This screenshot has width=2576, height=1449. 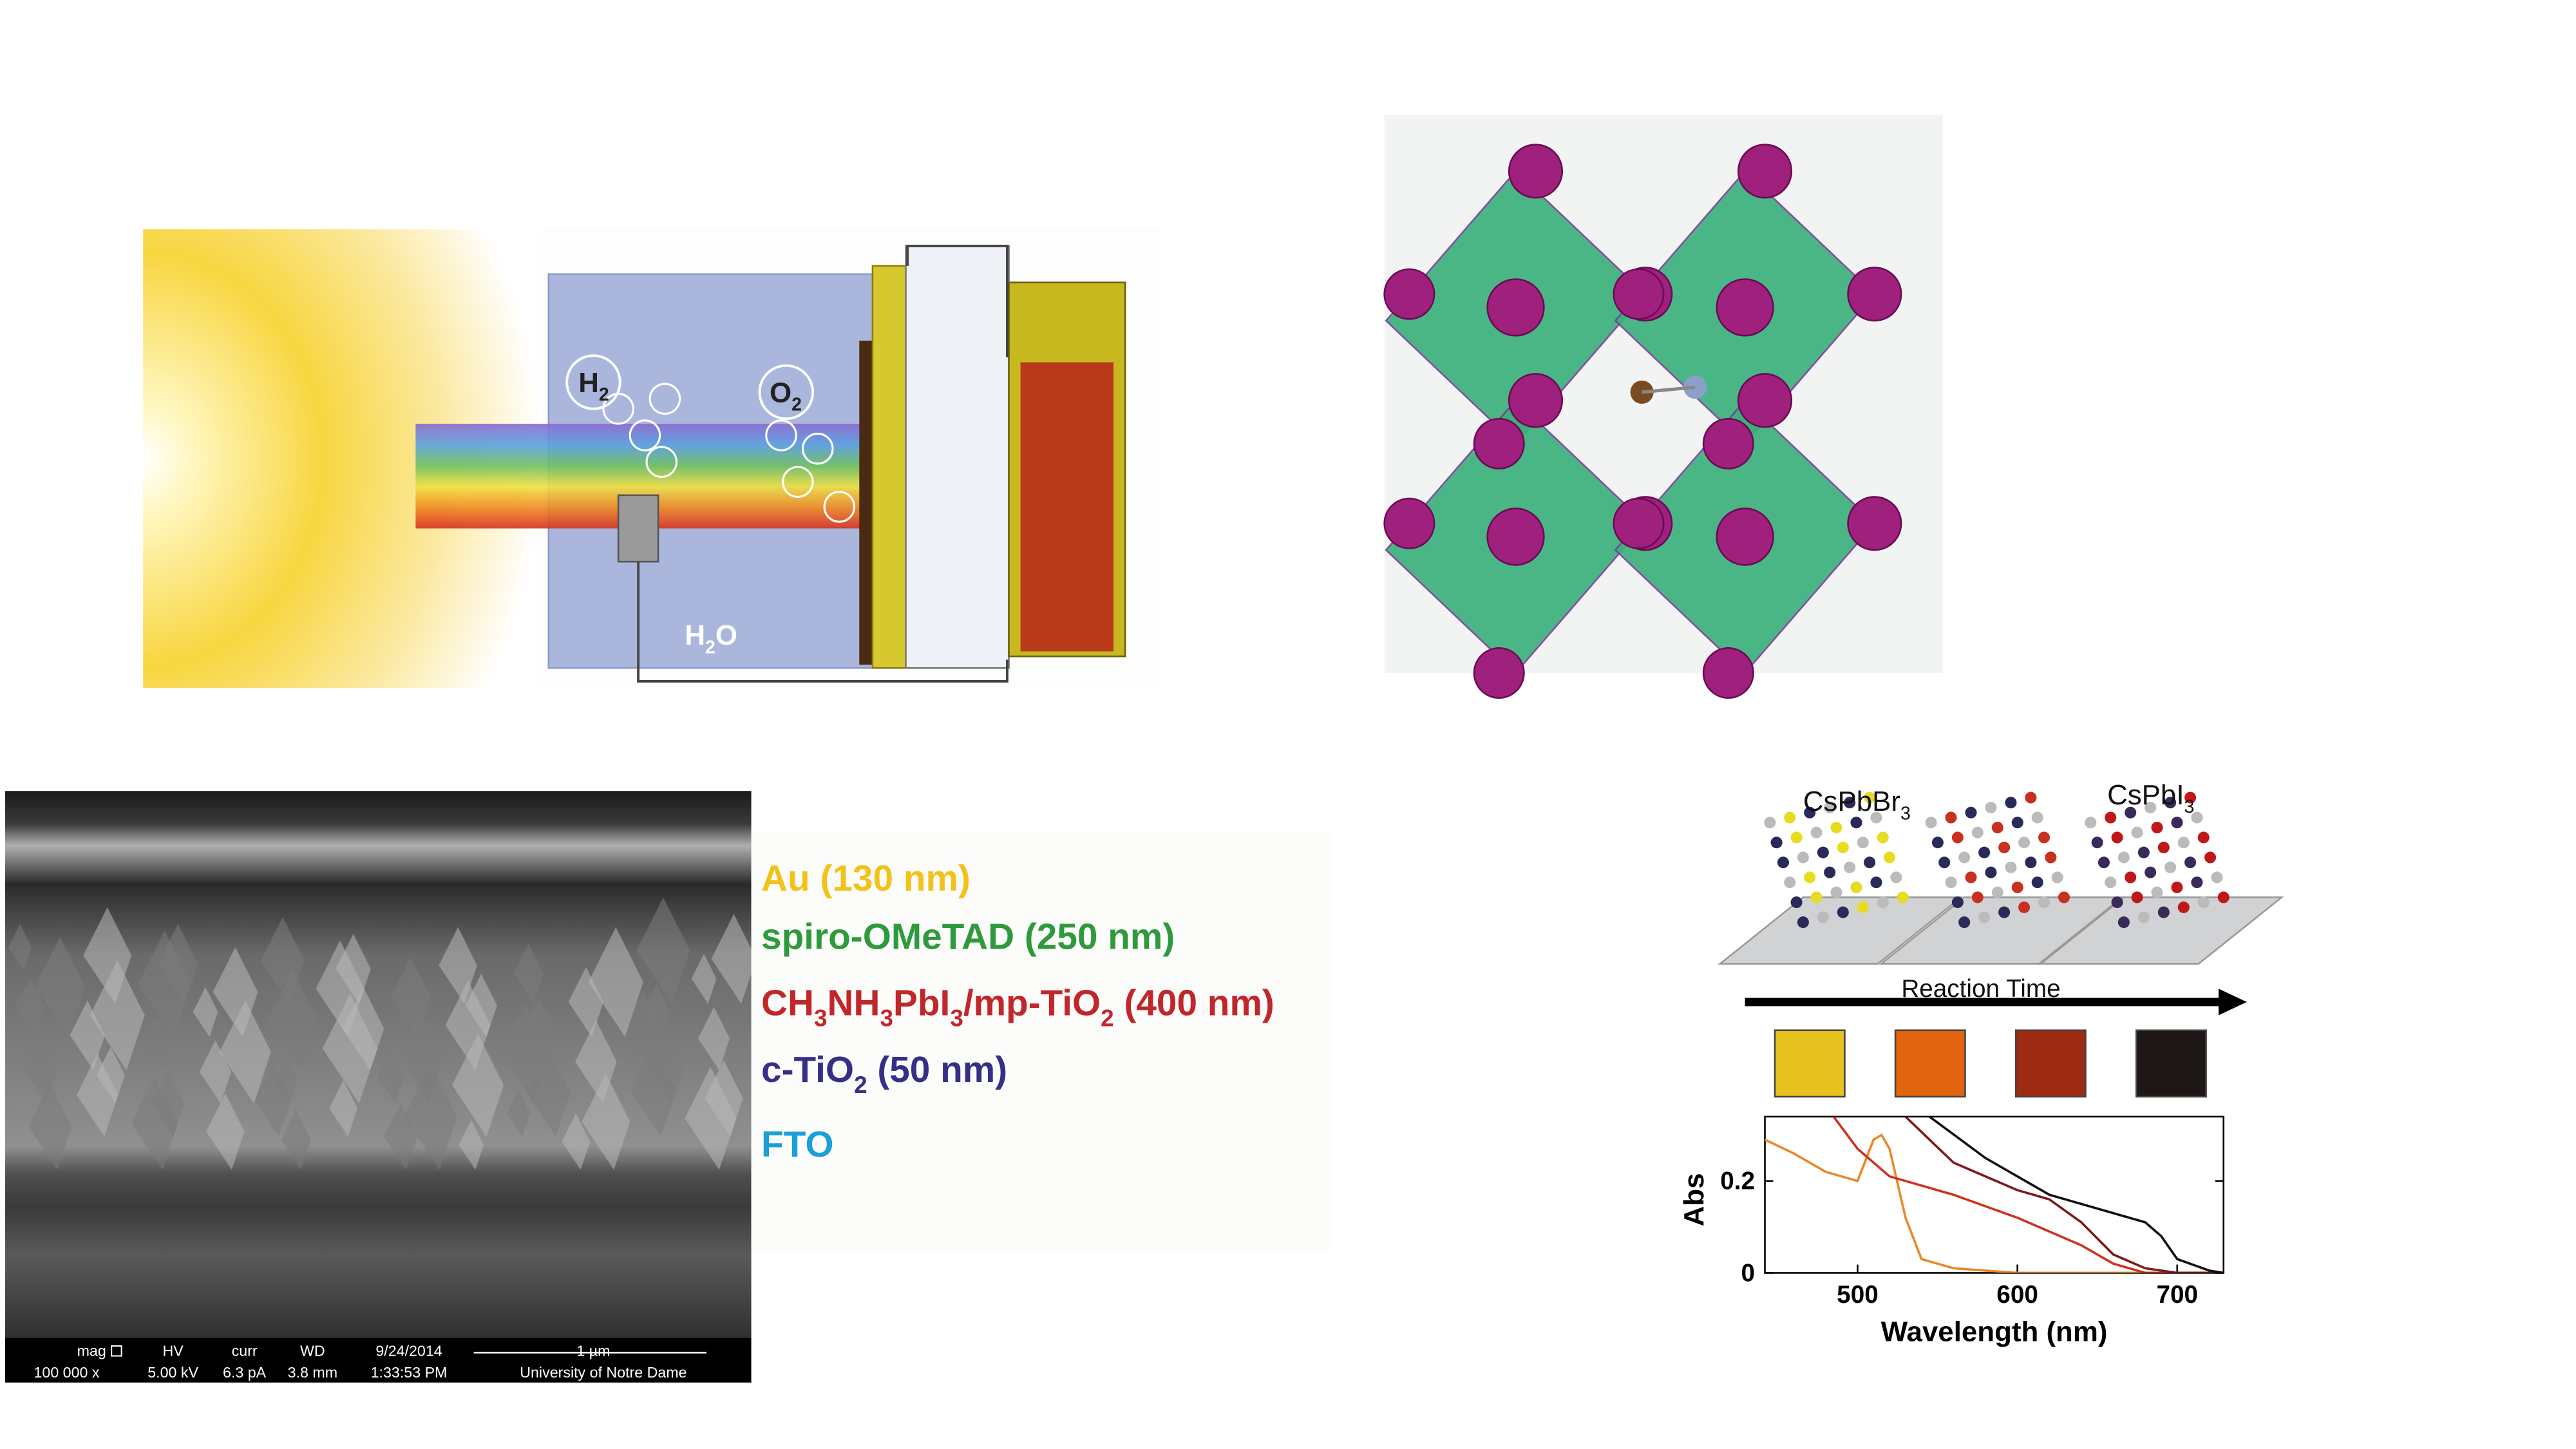 I want to click on x-tick-label: 600, so click(x=2017, y=1295).